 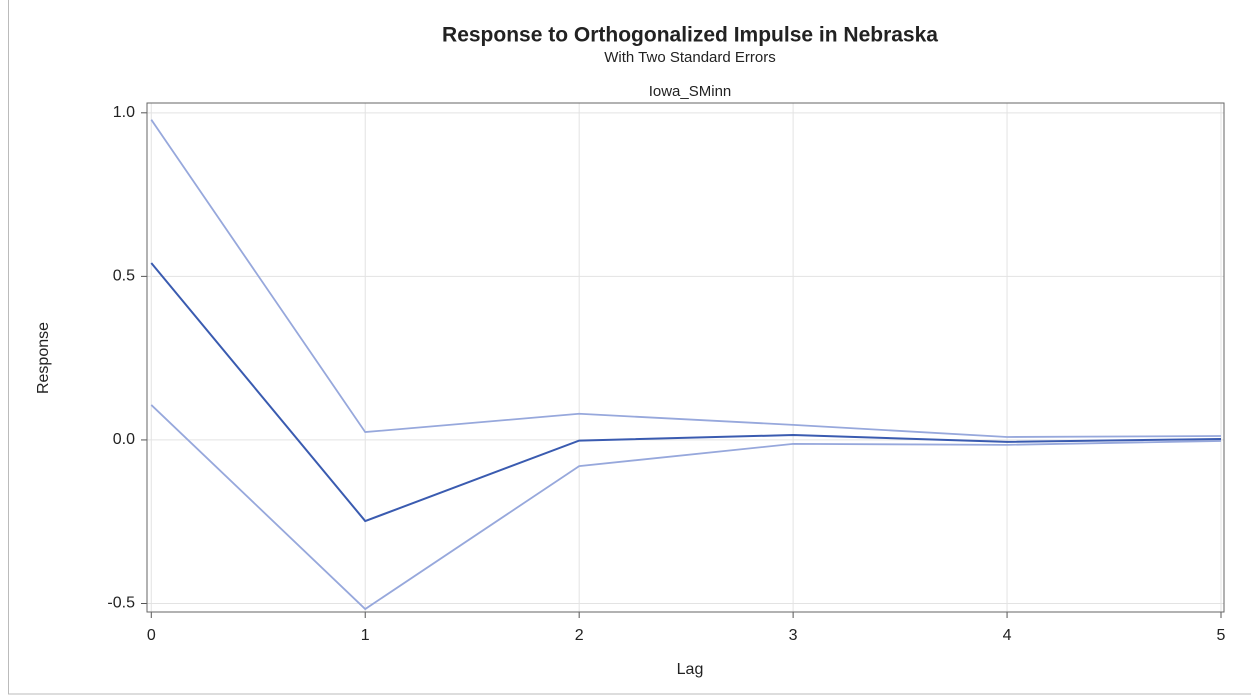 I want to click on x-tick-label: 2, so click(x=579, y=635).